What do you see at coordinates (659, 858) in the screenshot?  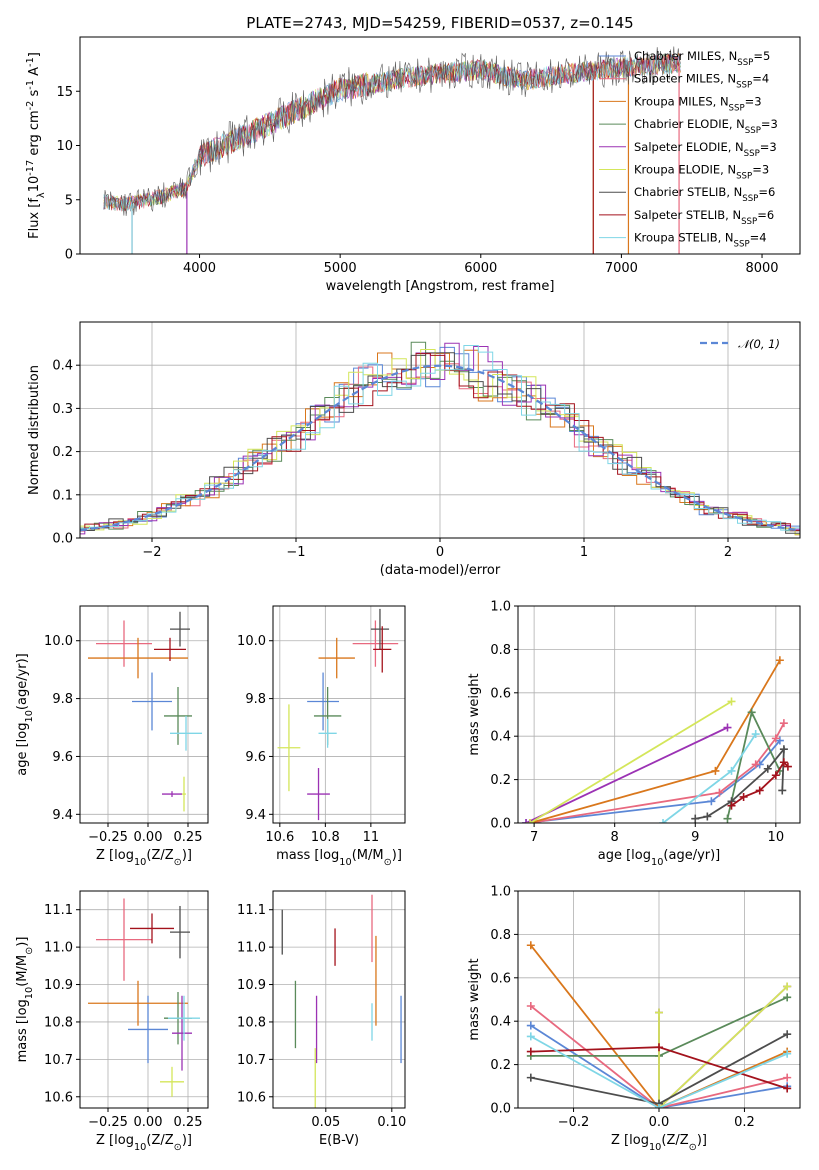 I see `x-axis-label: age [log10(age/yr)]` at bounding box center [659, 858].